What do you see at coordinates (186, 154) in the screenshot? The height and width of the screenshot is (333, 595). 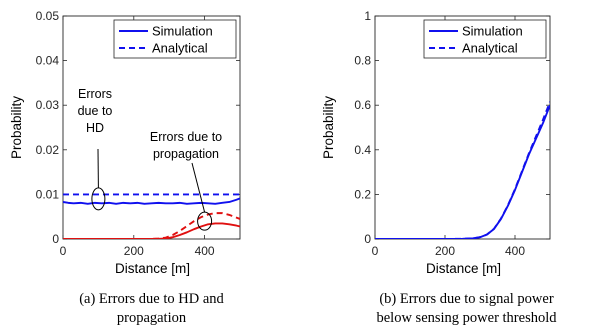 I see `annotation-prop-text: propagation` at bounding box center [186, 154].